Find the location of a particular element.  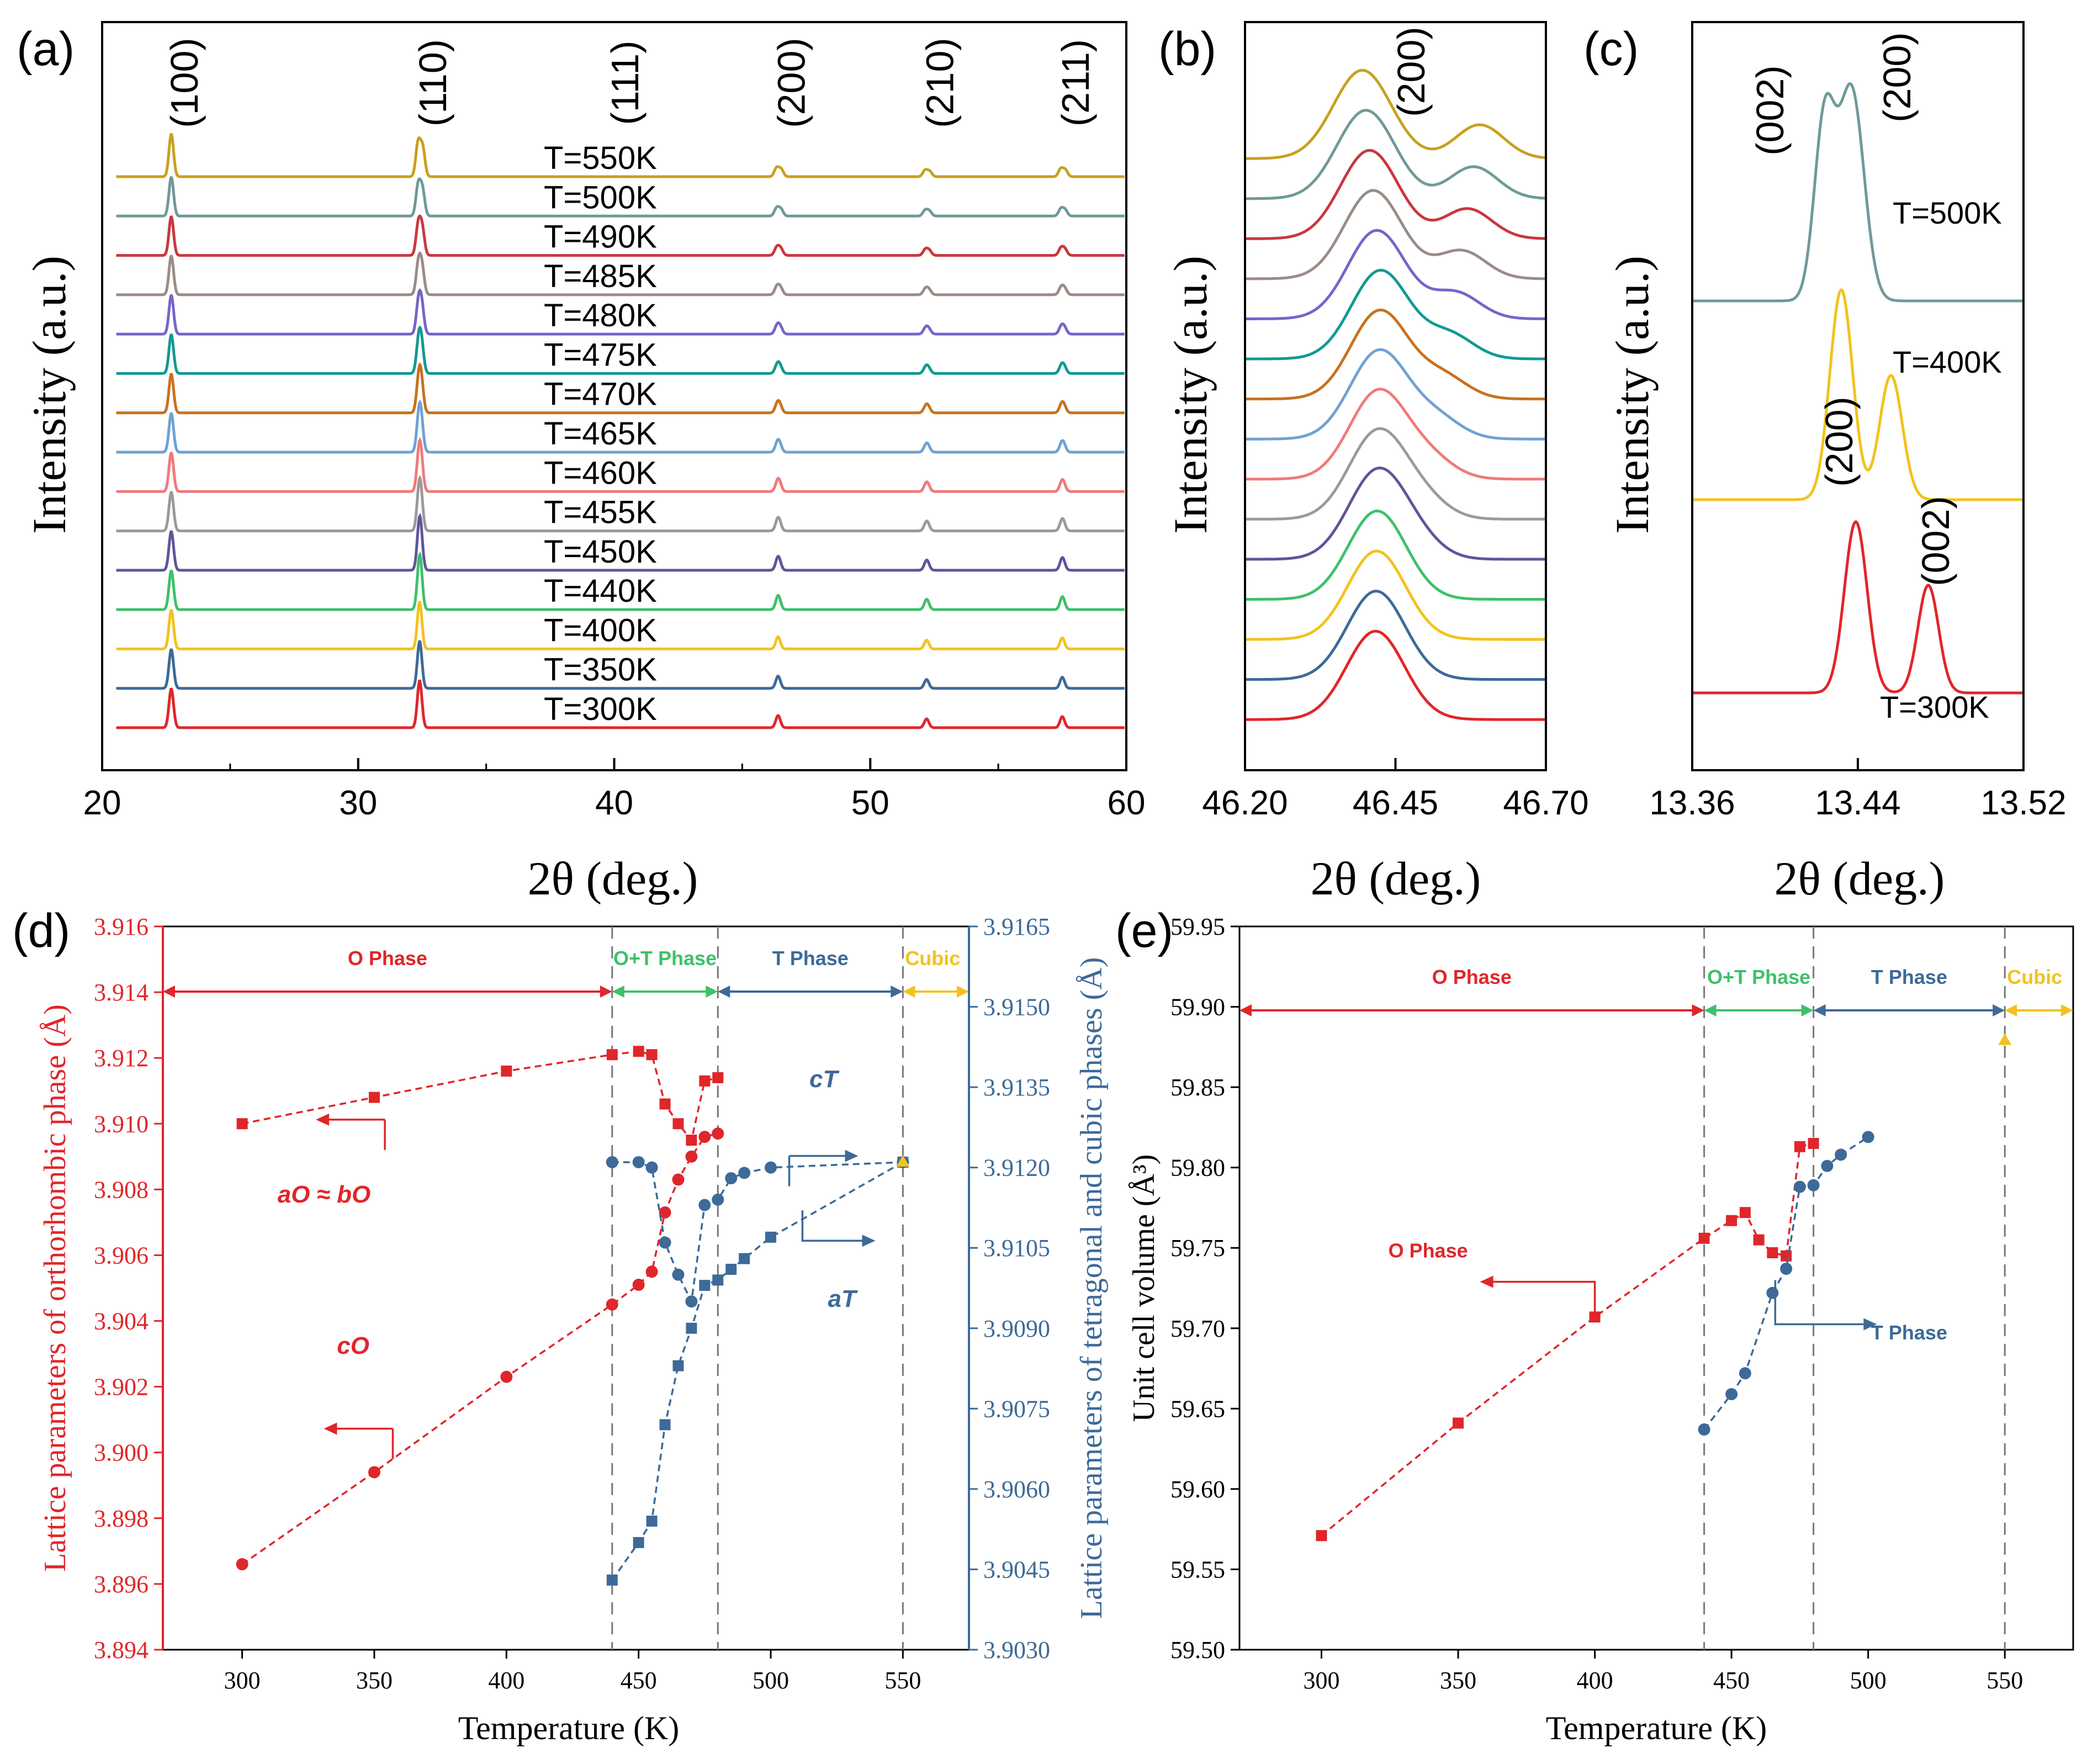

y-tick-label-d-3.916: 3.916 is located at coordinates (121, 927).